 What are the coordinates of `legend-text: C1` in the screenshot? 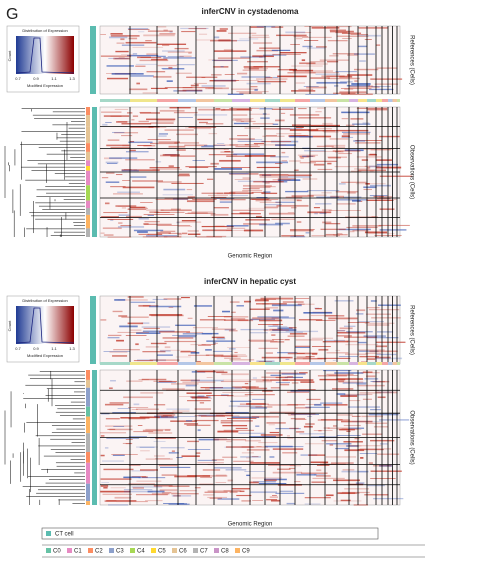 It's located at (78, 552).